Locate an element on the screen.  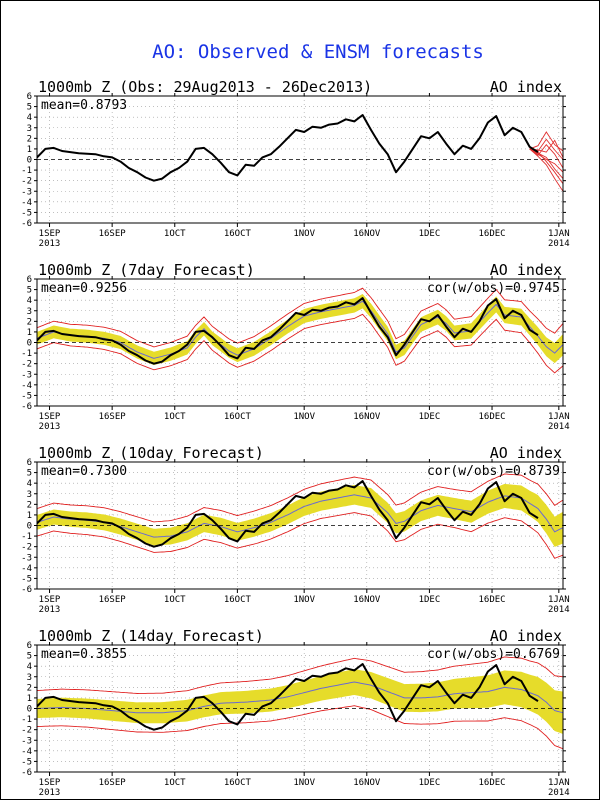
figure-title: AO: Observed & ENSM forecasts is located at coordinates (318, 52).